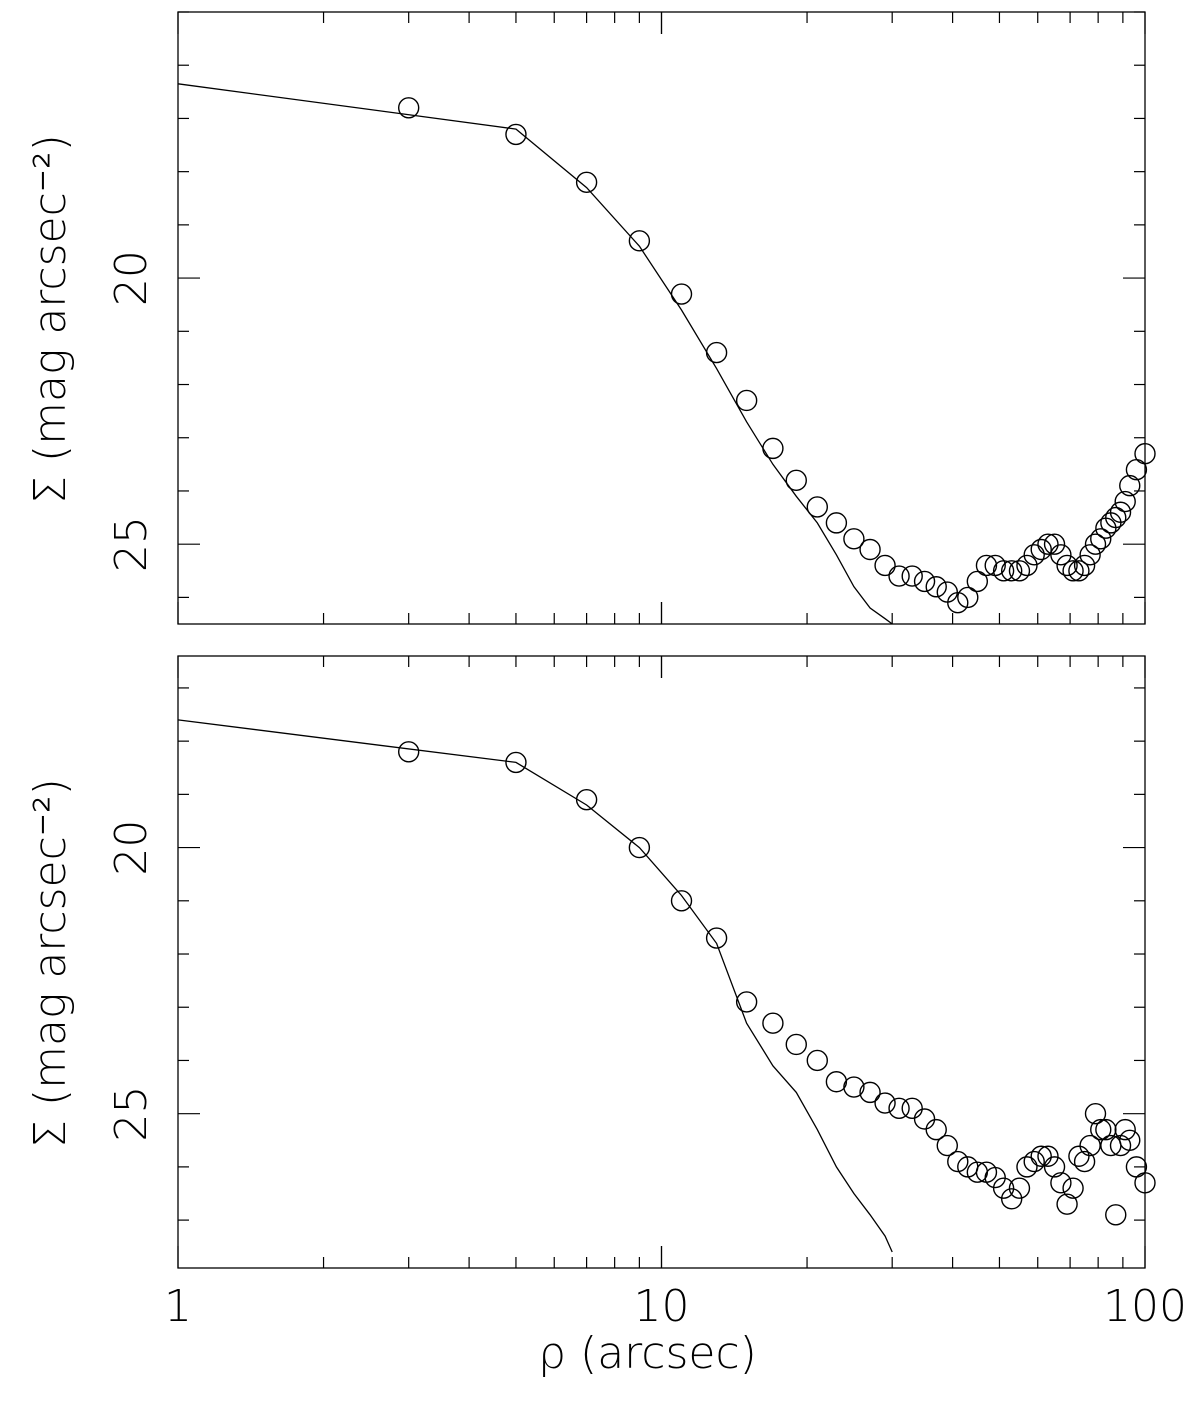  What do you see at coordinates (1145, 1306) in the screenshot?
I see `x-tick-label: 100` at bounding box center [1145, 1306].